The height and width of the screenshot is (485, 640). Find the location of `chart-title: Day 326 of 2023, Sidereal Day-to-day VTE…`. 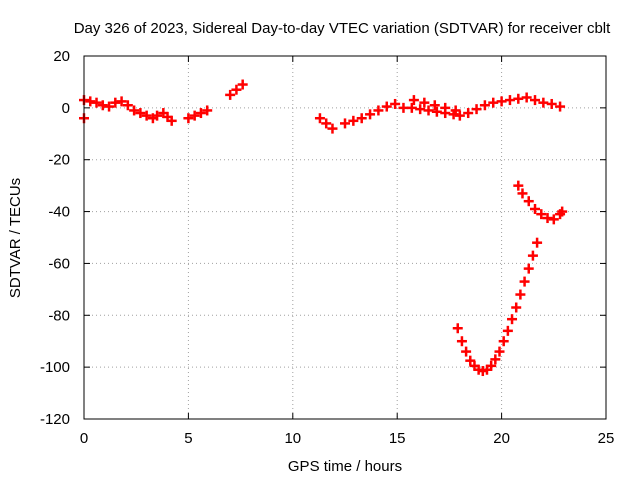

chart-title: Day 326 of 2023, Sidereal Day-to-day VTE… is located at coordinates (342, 28).